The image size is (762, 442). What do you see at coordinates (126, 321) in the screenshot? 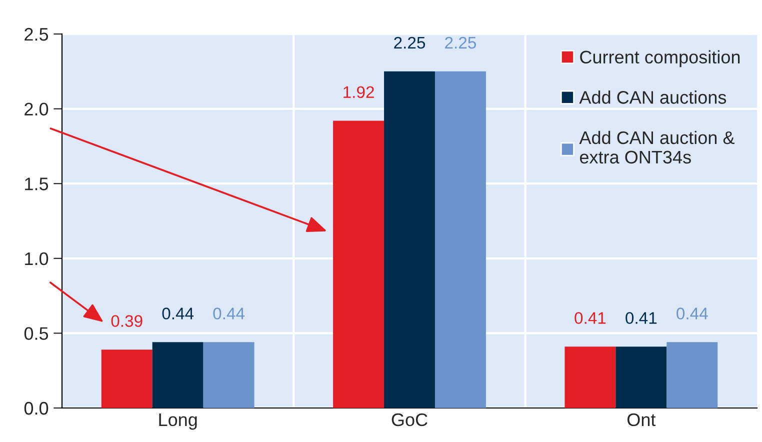
I see `data-label: 0.39` at bounding box center [126, 321].